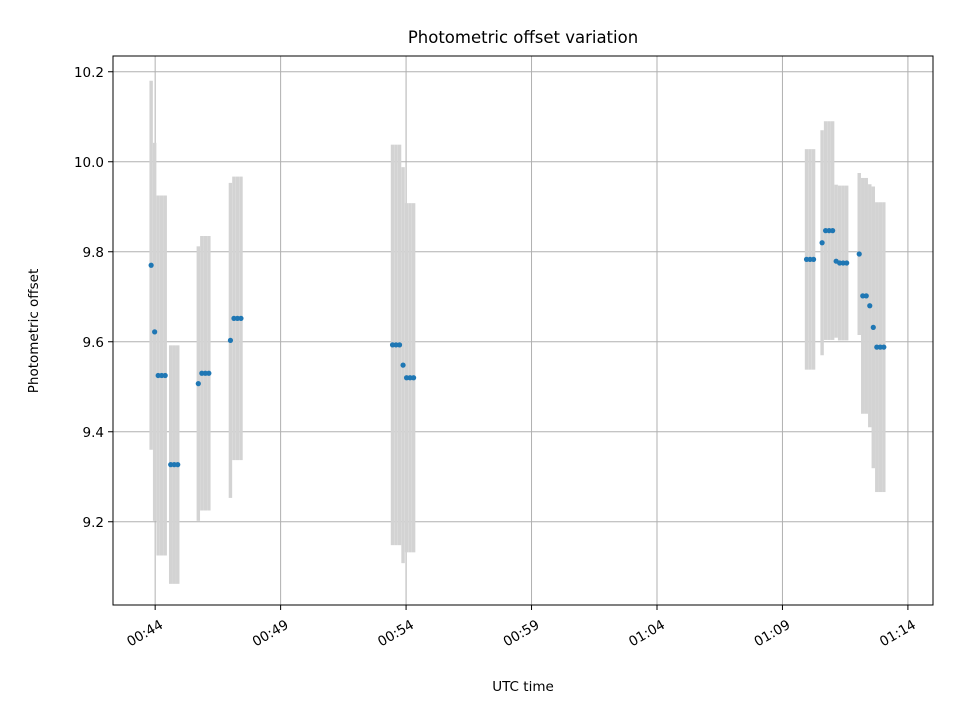 This screenshot has width=960, height=725. I want to click on y-axis-label: Photometric offset, so click(34, 331).